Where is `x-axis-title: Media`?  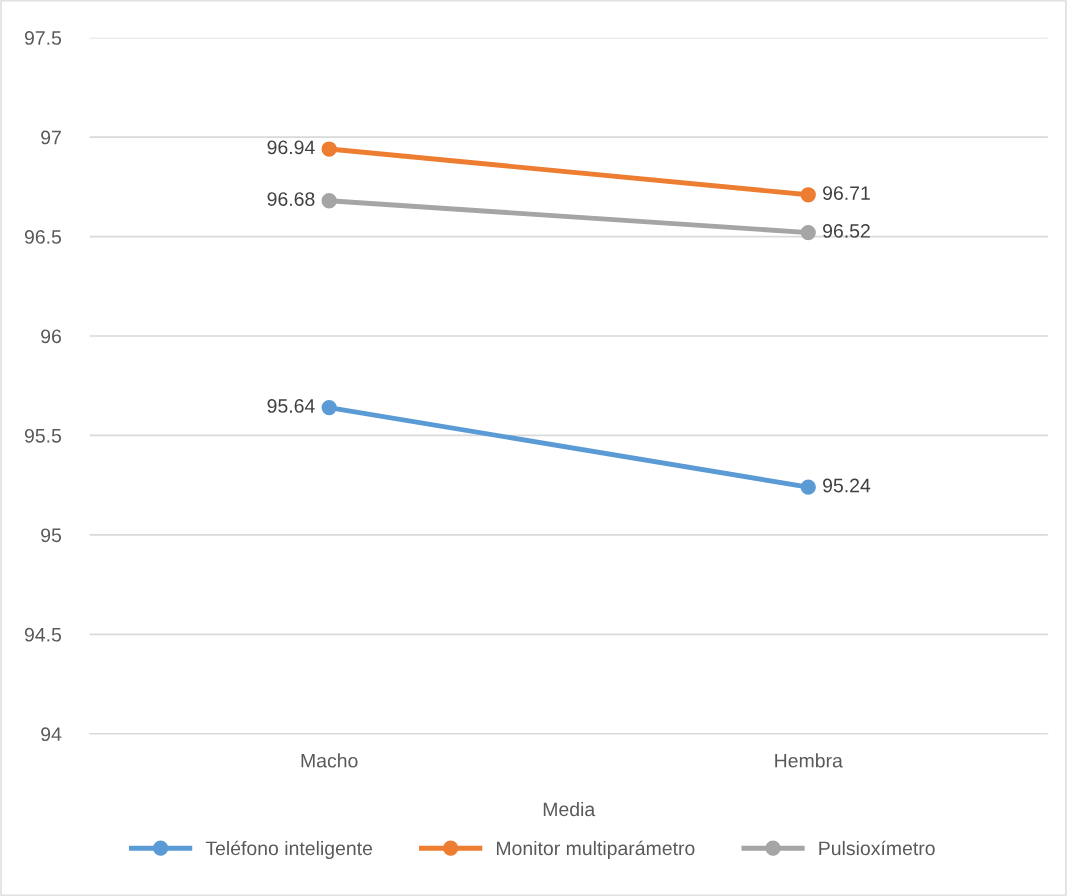
x-axis-title: Media is located at coordinates (569, 809).